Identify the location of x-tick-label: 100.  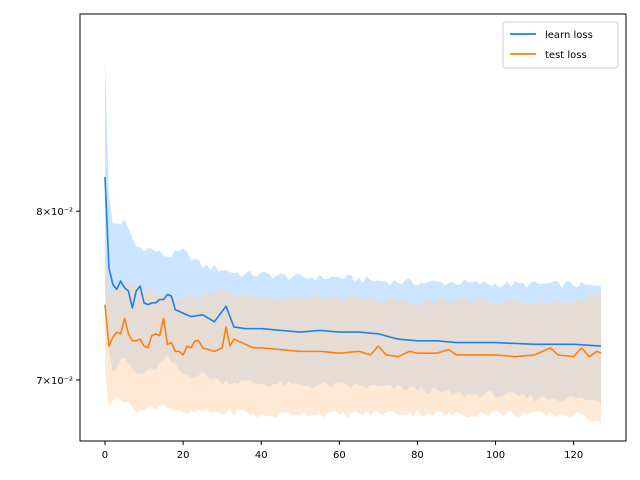
(495, 455).